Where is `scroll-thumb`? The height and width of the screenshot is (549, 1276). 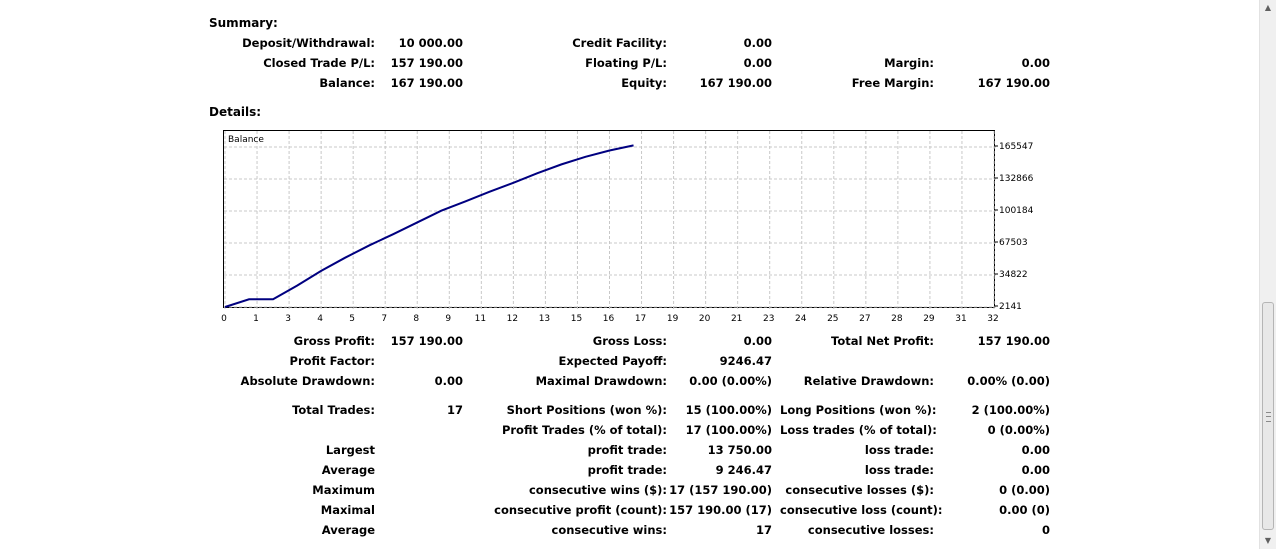
scroll-thumb is located at coordinates (1268, 416).